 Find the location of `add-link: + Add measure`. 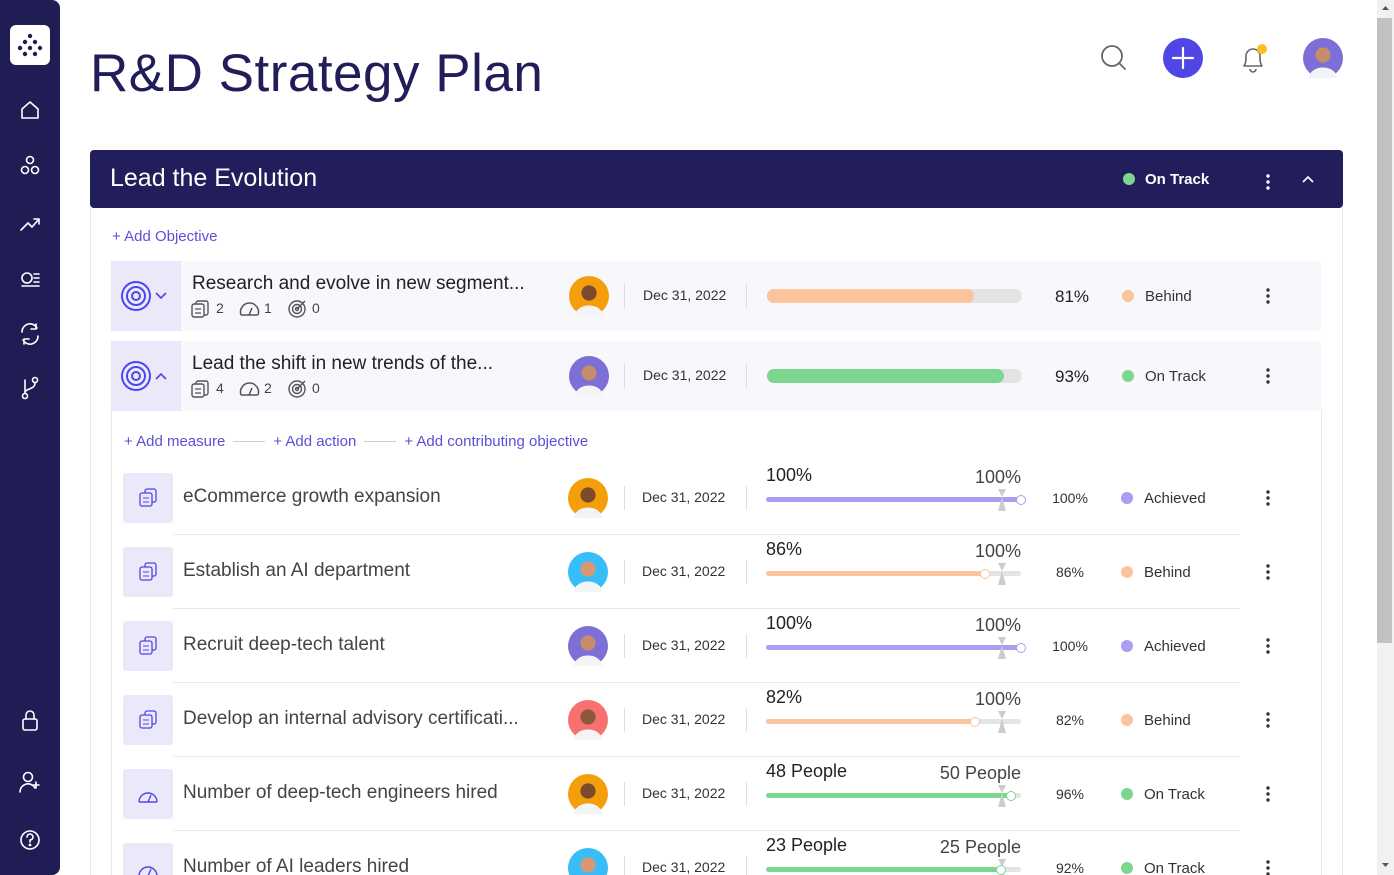

add-link: + Add measure is located at coordinates (175, 441).